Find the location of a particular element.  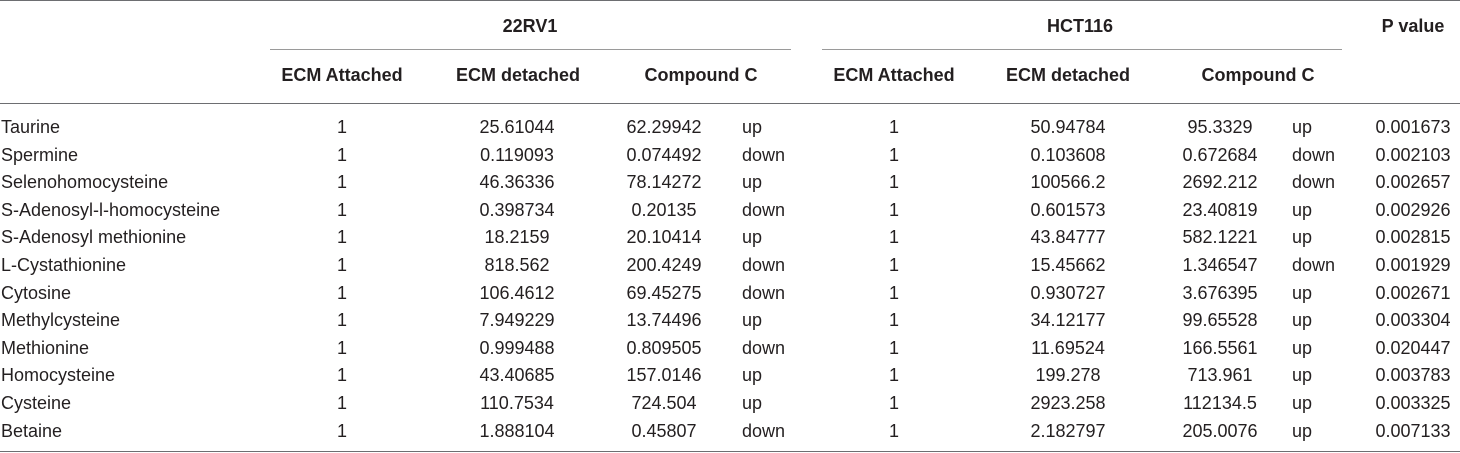

g2-detached-cell: 199.278 is located at coordinates (1068, 375).